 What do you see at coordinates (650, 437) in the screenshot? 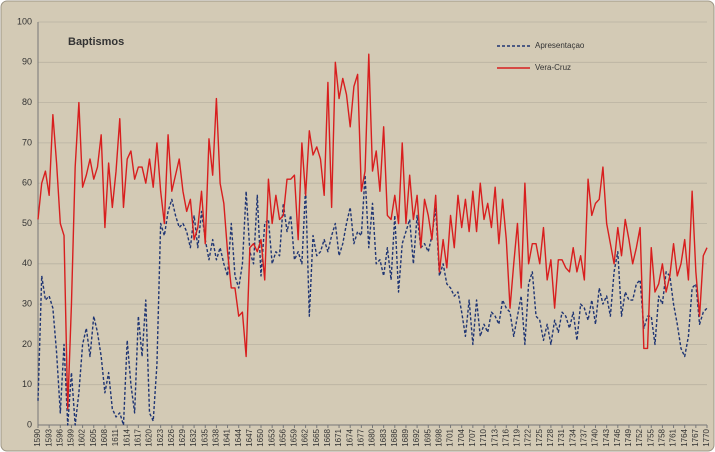
I see `x-tick-label: 1755` at bounding box center [650, 437].